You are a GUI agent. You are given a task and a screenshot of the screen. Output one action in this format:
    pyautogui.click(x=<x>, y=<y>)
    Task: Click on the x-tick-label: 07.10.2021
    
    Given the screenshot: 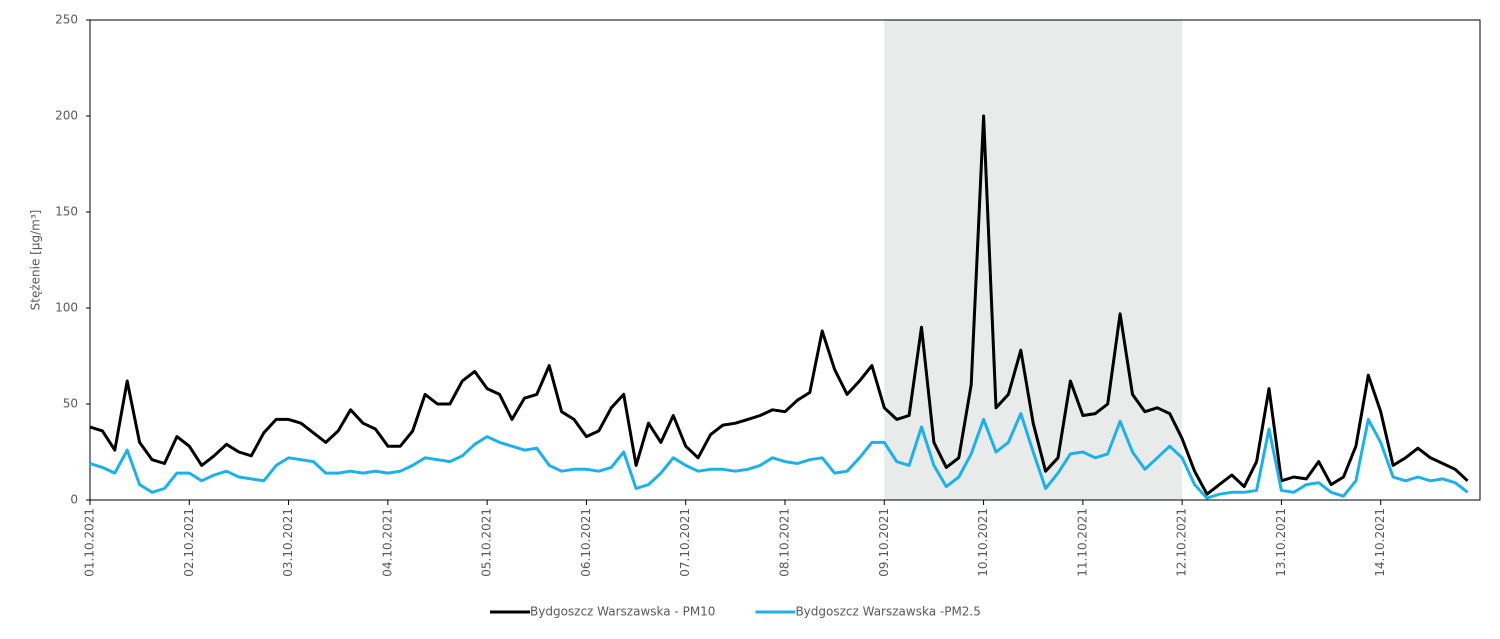 What is the action you would take?
    pyautogui.click(x=685, y=542)
    